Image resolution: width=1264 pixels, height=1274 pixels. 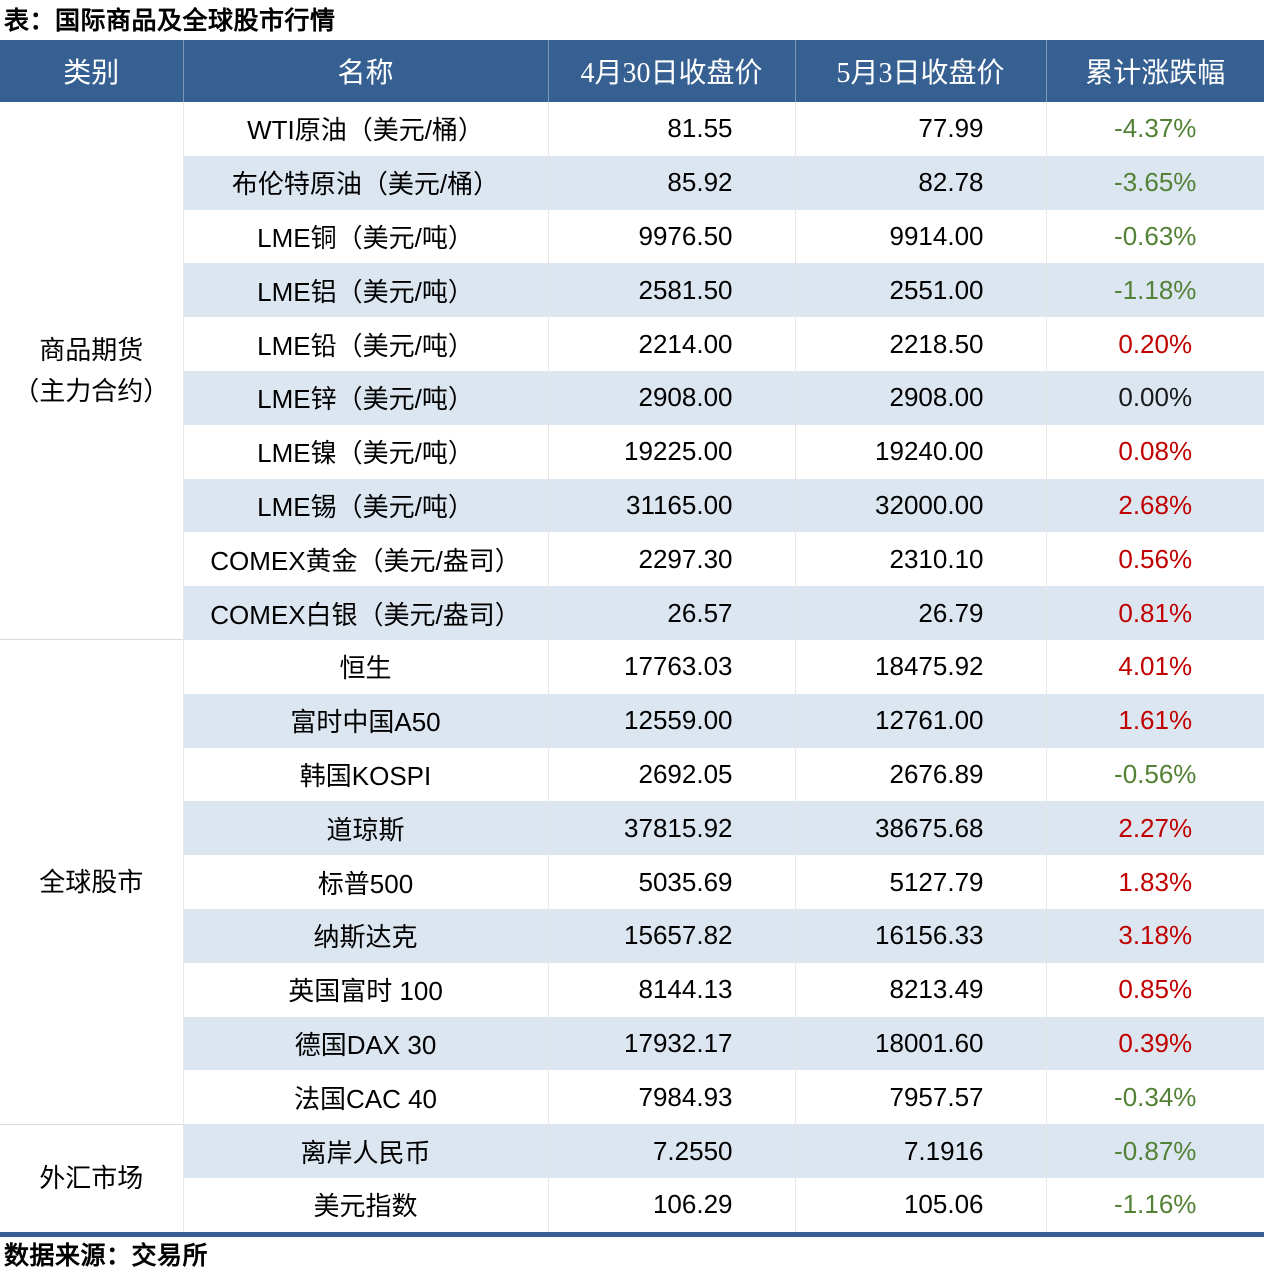 I want to click on apr30-close: 12559.00, so click(x=672, y=720).